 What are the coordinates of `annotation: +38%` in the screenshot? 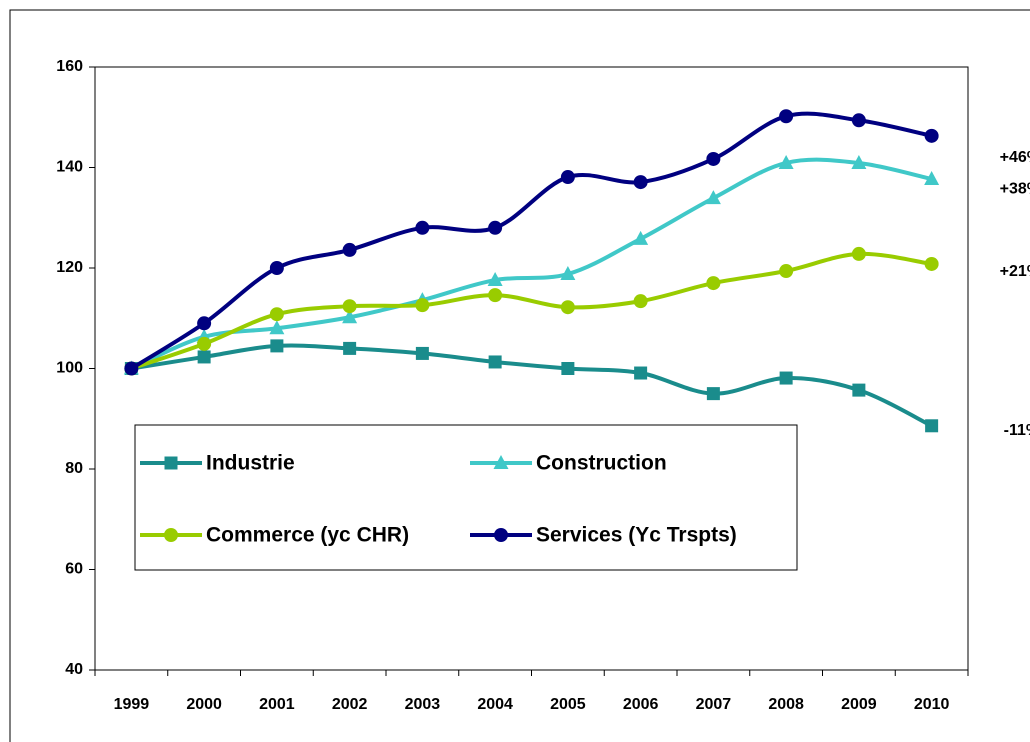 It's located at (1015, 188).